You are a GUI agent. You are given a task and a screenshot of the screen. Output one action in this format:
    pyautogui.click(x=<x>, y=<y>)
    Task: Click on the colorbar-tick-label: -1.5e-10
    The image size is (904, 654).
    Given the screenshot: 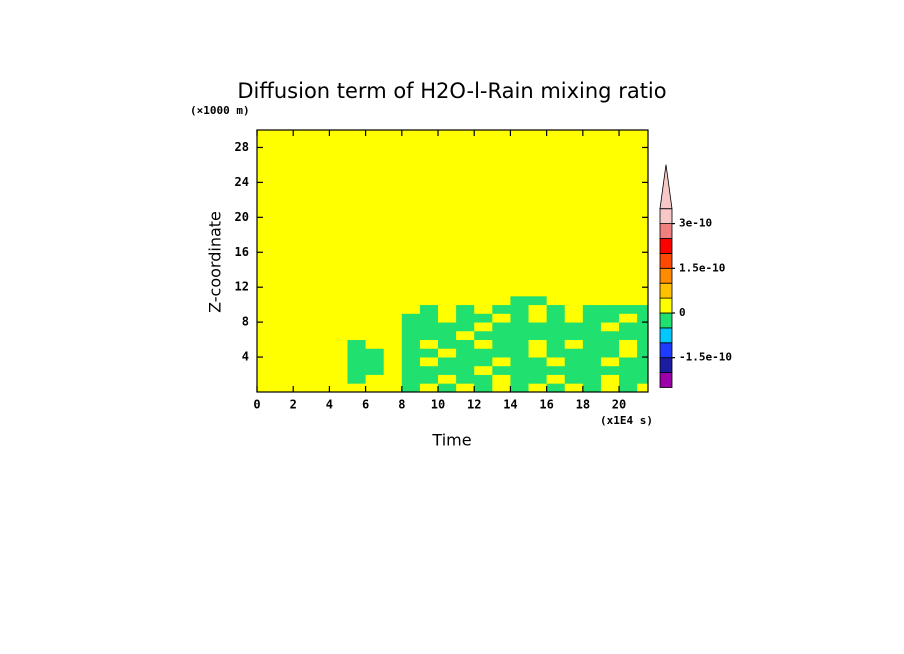 What is the action you would take?
    pyautogui.click(x=705, y=357)
    